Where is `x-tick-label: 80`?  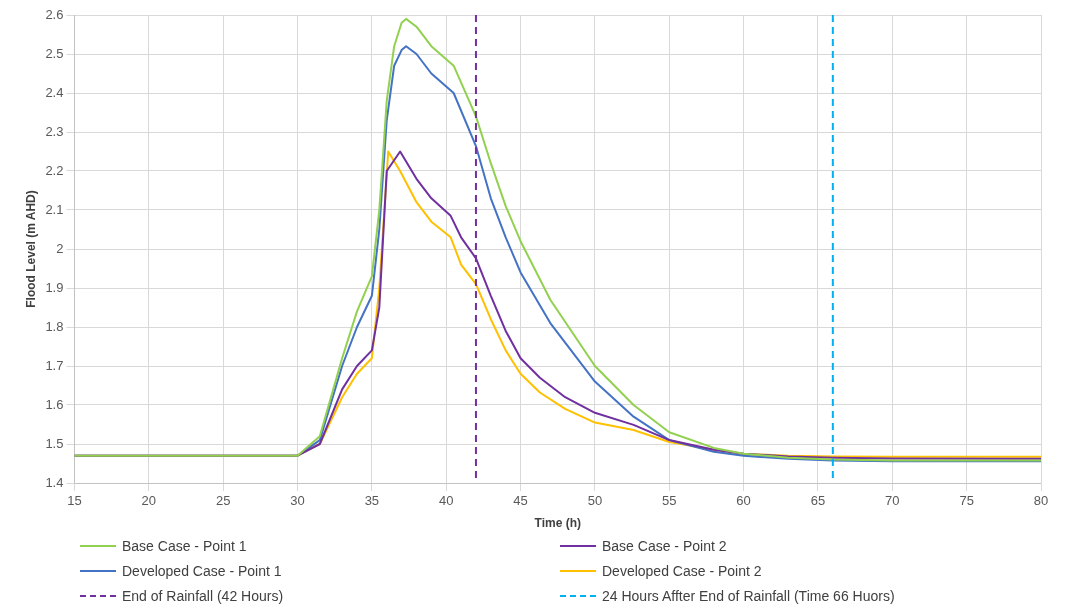
x-tick-label: 80 is located at coordinates (1041, 501).